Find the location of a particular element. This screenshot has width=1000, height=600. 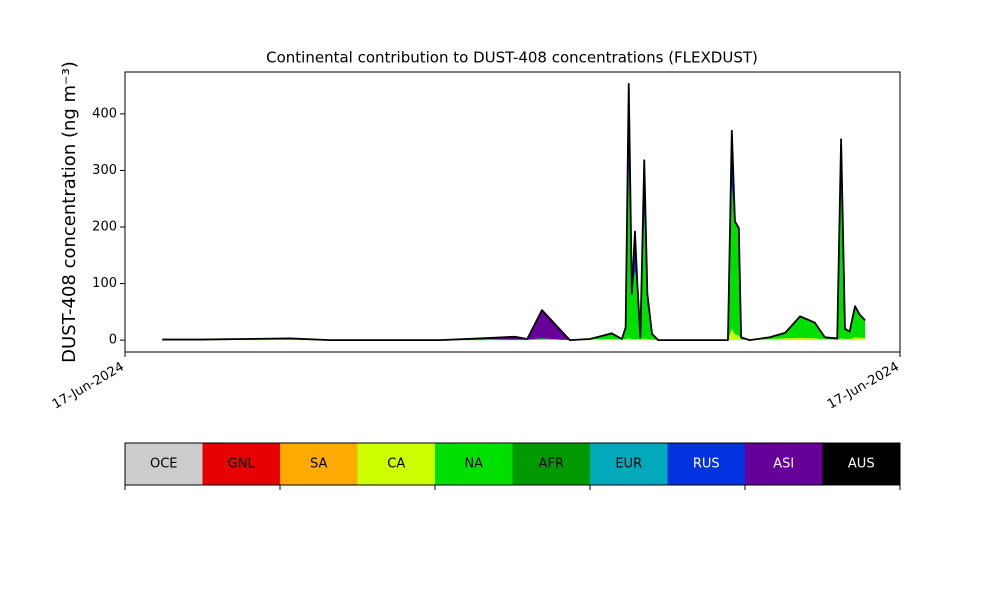

legend-label: OCE is located at coordinates (164, 464).